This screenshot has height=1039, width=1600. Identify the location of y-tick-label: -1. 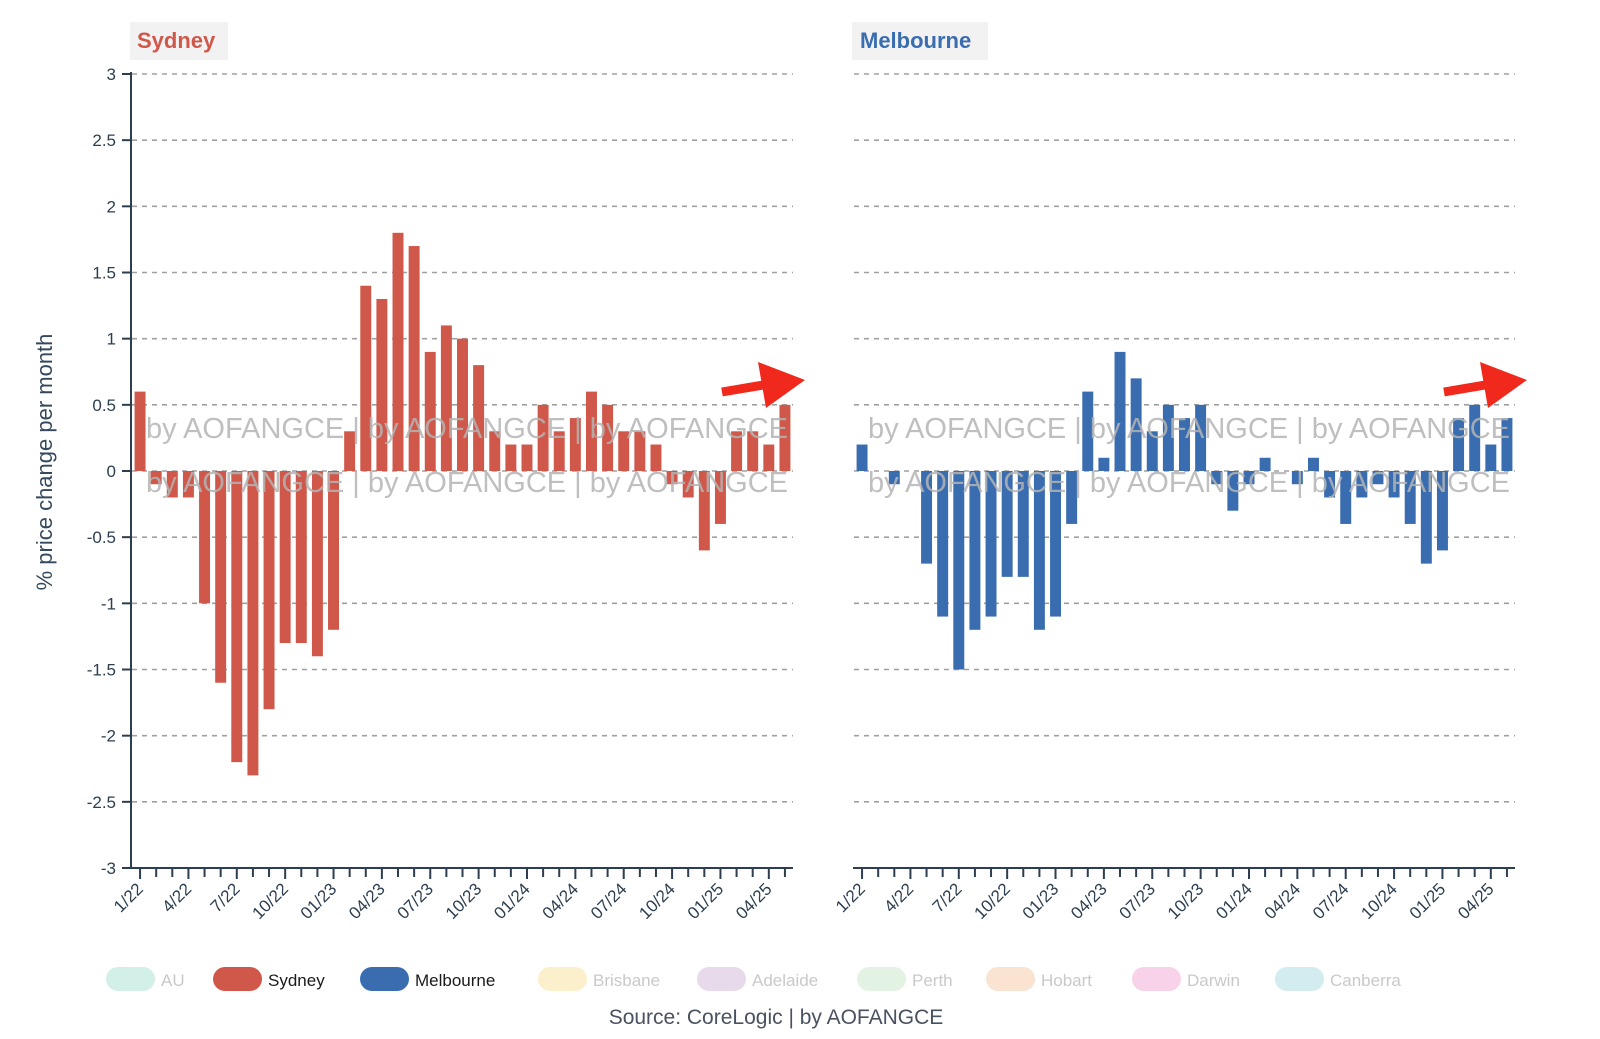
(108, 603).